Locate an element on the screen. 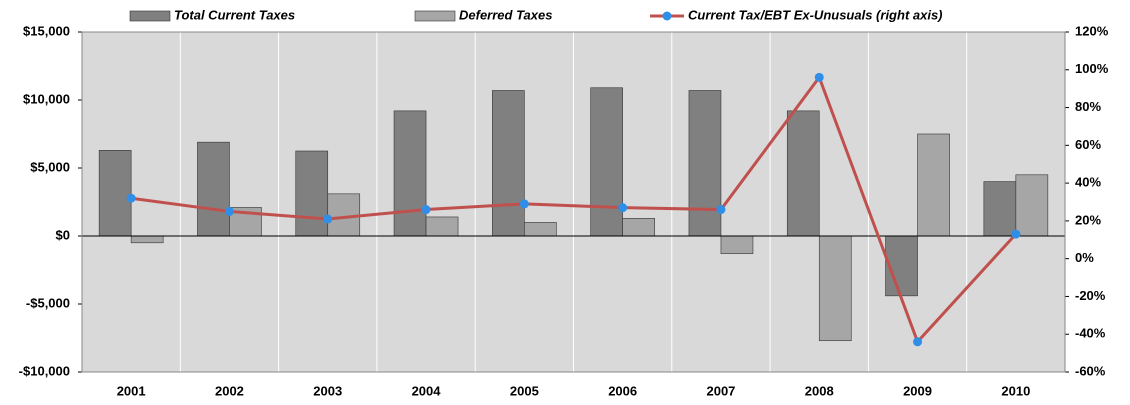 This screenshot has width=1130, height=405. x-tick-label: 2005 is located at coordinates (524, 390).